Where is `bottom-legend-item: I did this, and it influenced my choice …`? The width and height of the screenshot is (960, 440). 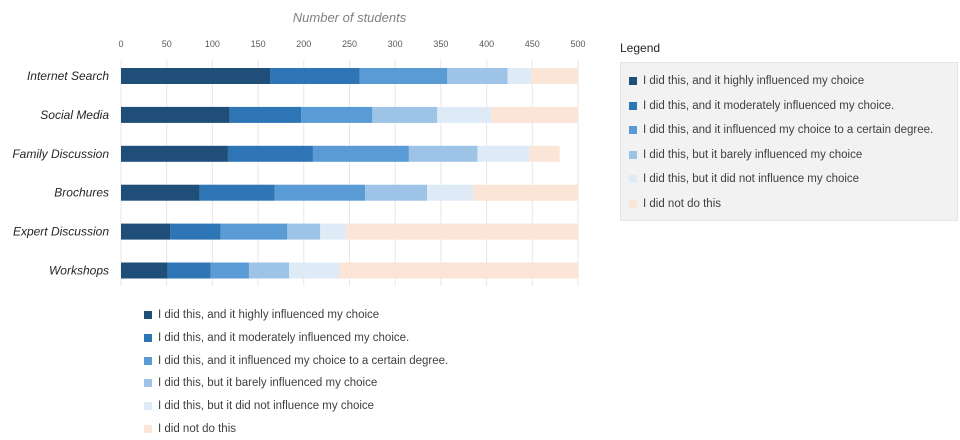 bottom-legend-item: I did this, and it influenced my choice … is located at coordinates (296, 360).